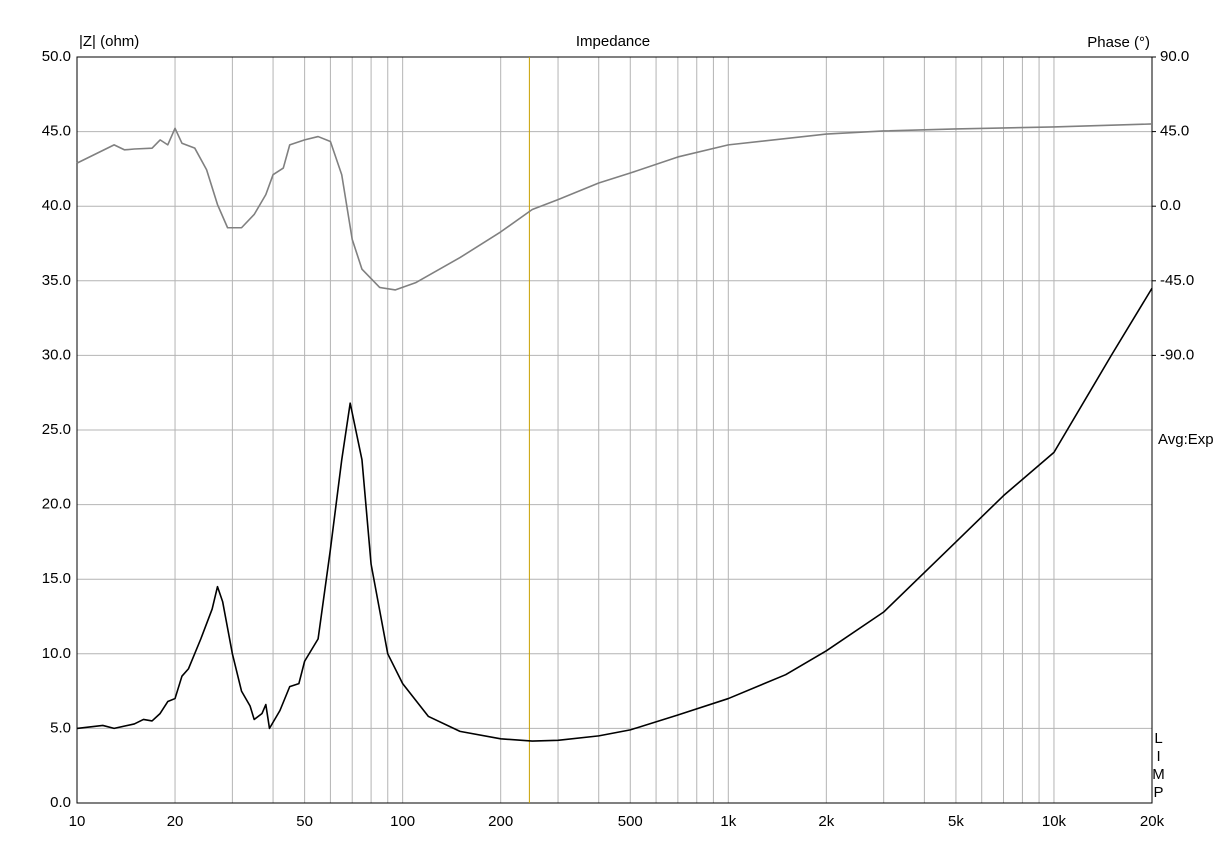  Describe the element at coordinates (1170, 205) in the screenshot. I see `y2-tick-label: 0.0` at that location.